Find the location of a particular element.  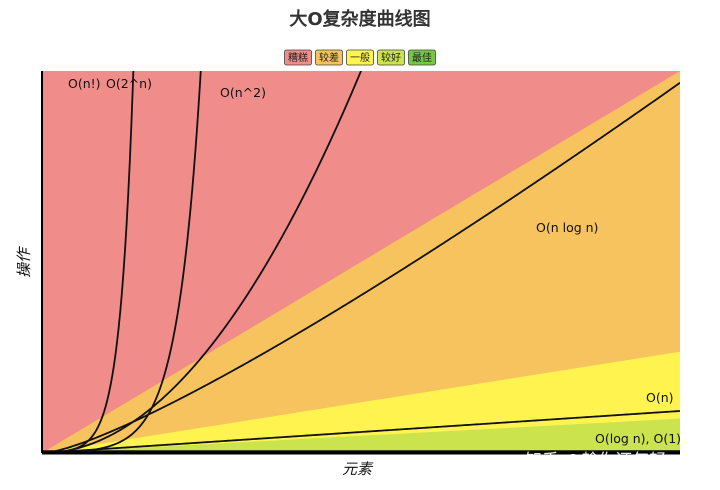

legend-label: 较差 is located at coordinates (329, 57).